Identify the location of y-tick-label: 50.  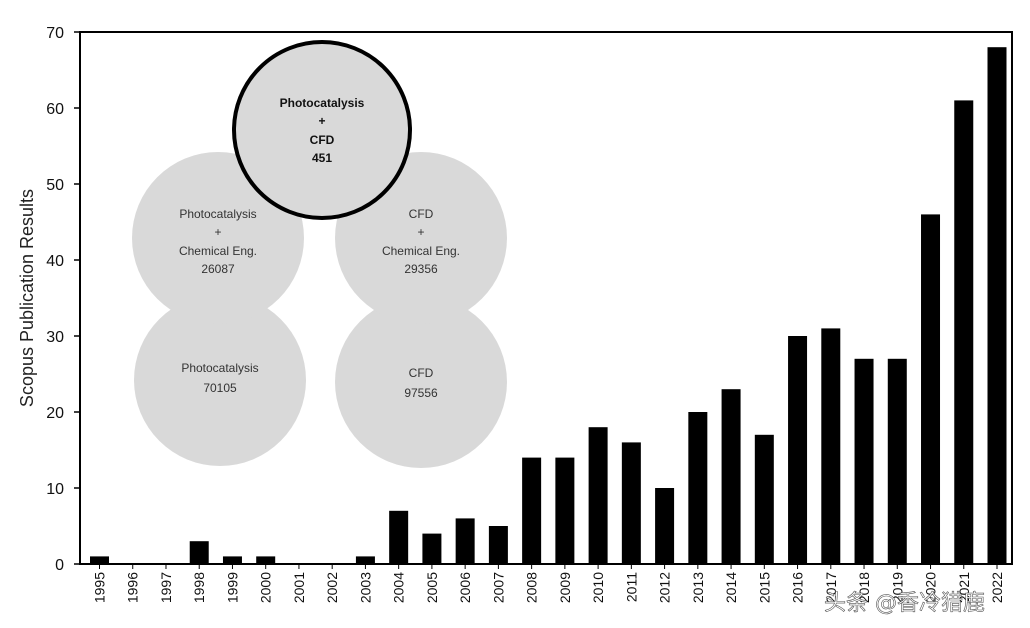
(55, 185).